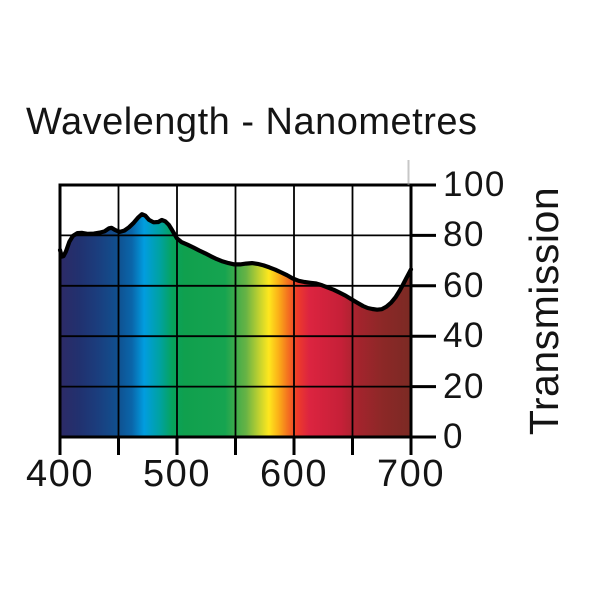  What do you see at coordinates (464, 386) in the screenshot?
I see `y-tick-label: 20` at bounding box center [464, 386].